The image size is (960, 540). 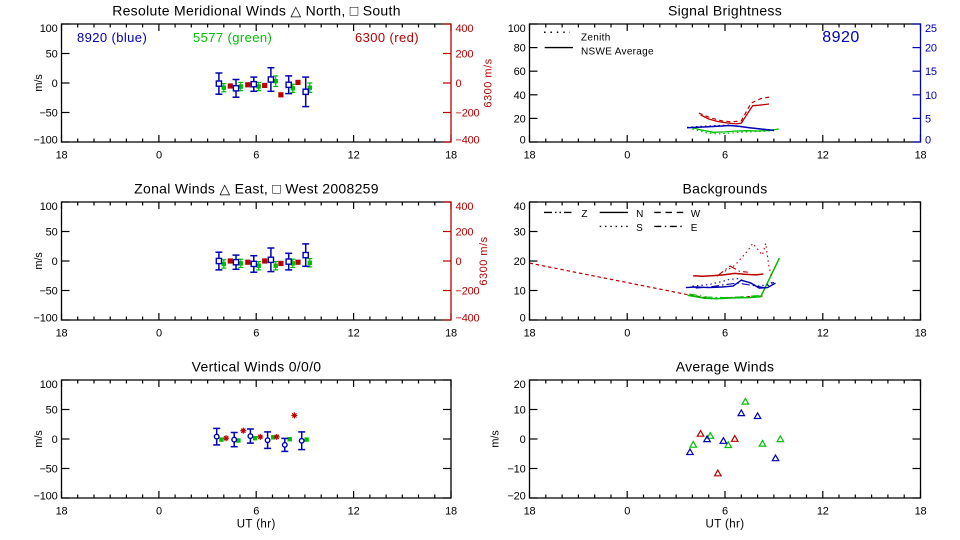 I want to click on svg-text: 15, so click(x=931, y=72).